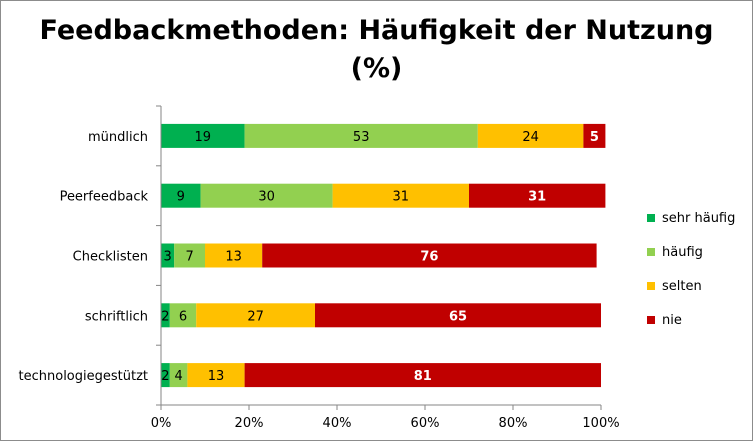 This screenshot has height=441, width=753. I want to click on x-tick-label: 0%, so click(161, 423).